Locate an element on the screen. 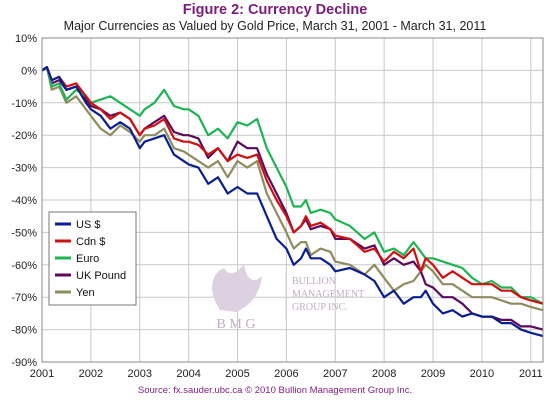 This screenshot has height=400, width=550. legend: US $ Cdn $ Euro UK Pound Yen is located at coordinates (92, 258).